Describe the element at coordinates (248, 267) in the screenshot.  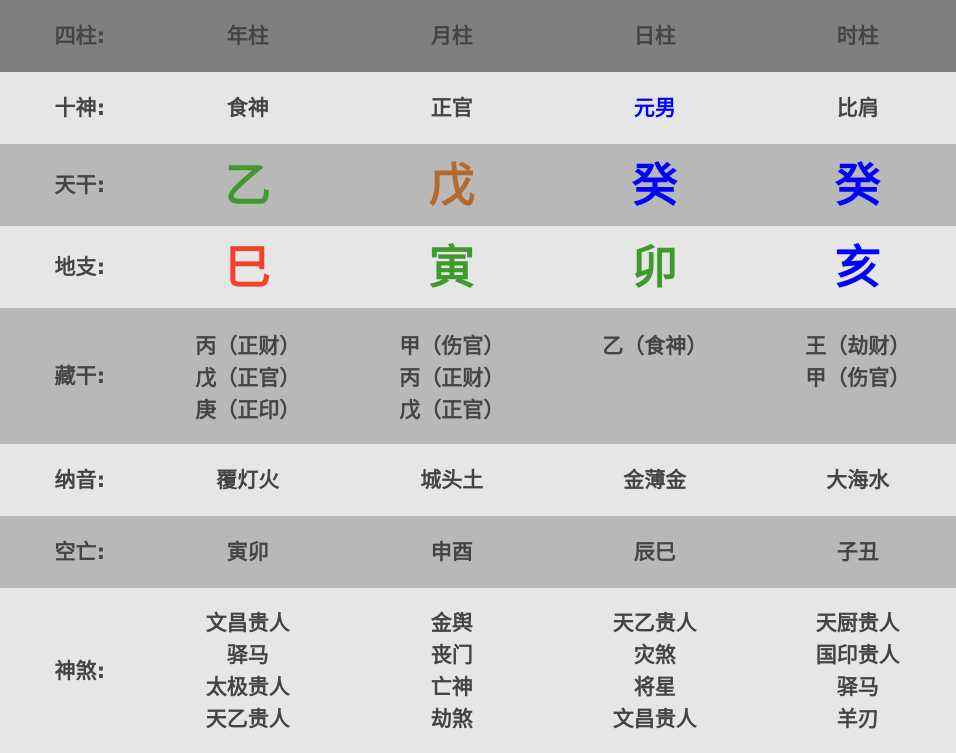
I see `dizhi-cell: 巳` at that location.